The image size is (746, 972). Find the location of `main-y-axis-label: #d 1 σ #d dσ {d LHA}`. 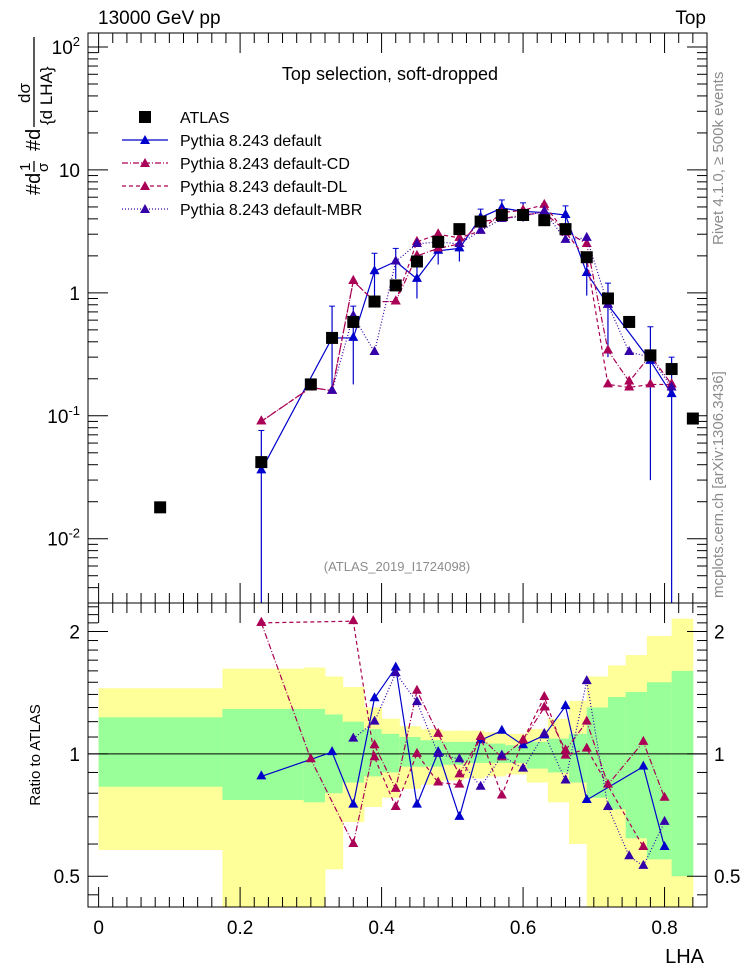

main-y-axis-label: #d 1 σ #d dσ {d LHA} is located at coordinates (35, 116).